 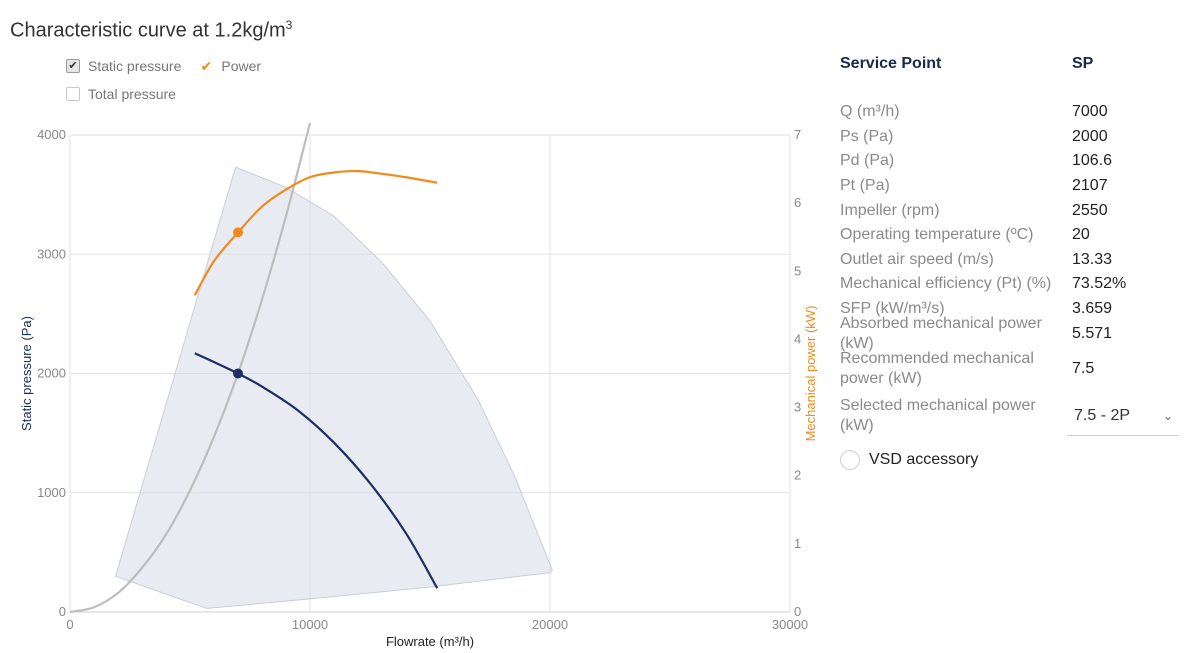 What do you see at coordinates (1012, 137) in the screenshot?
I see `panel-row: Ps (Pa) 2000` at bounding box center [1012, 137].